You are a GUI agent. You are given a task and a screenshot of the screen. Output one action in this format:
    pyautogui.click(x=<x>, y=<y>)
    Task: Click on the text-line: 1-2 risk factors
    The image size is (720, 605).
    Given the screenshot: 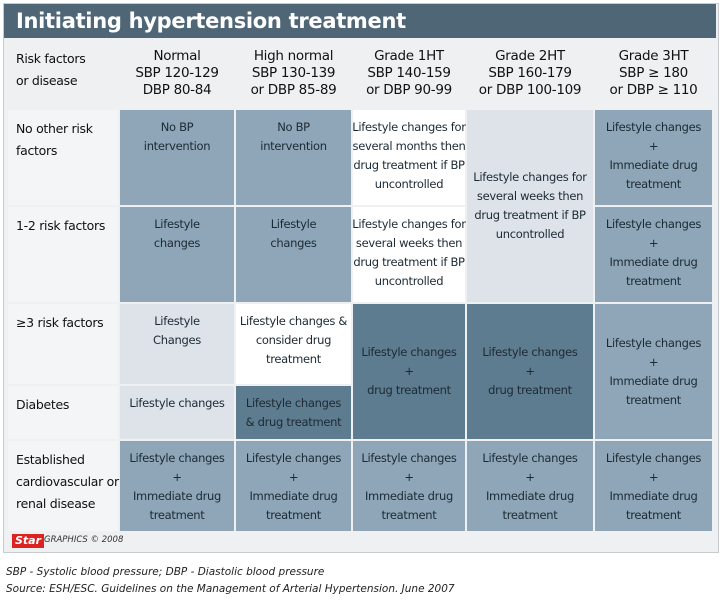 What is the action you would take?
    pyautogui.click(x=61, y=225)
    